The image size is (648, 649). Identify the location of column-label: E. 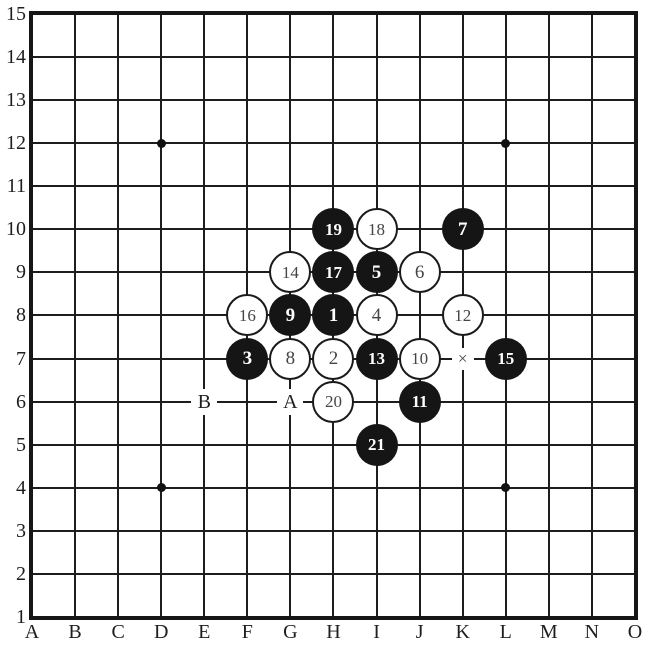
(204, 632).